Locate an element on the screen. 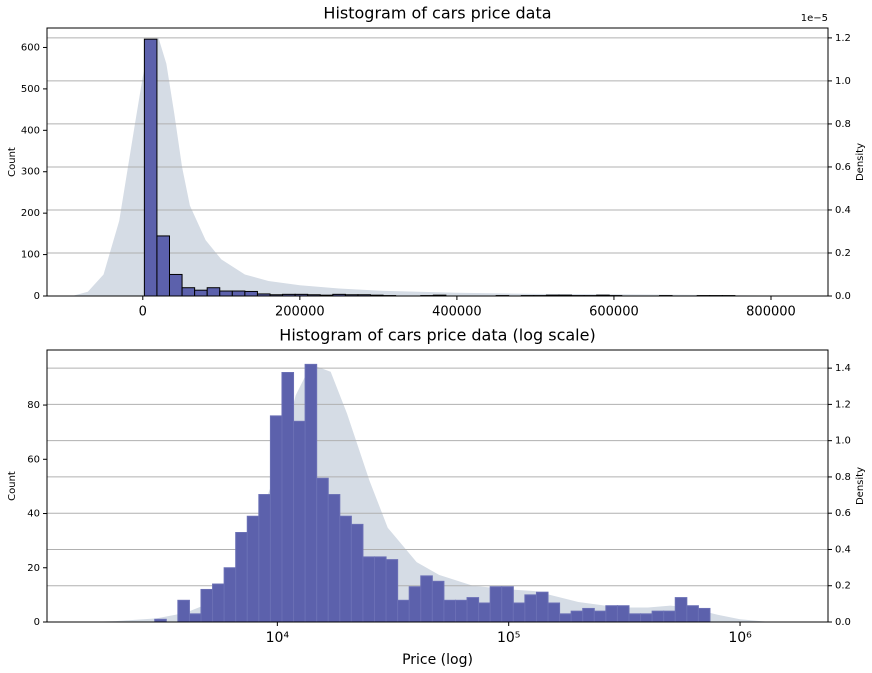 Image resolution: width=872 pixels, height=673 pixels. y2-tick-label: 1.4 is located at coordinates (843, 368).